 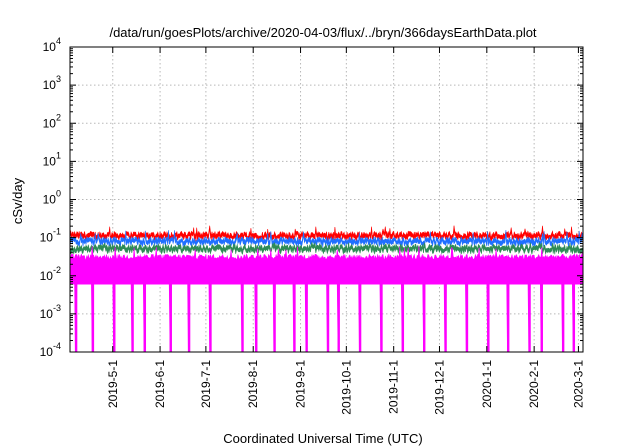 I want to click on y-tick-label: 10⁻², so click(x=50, y=274).